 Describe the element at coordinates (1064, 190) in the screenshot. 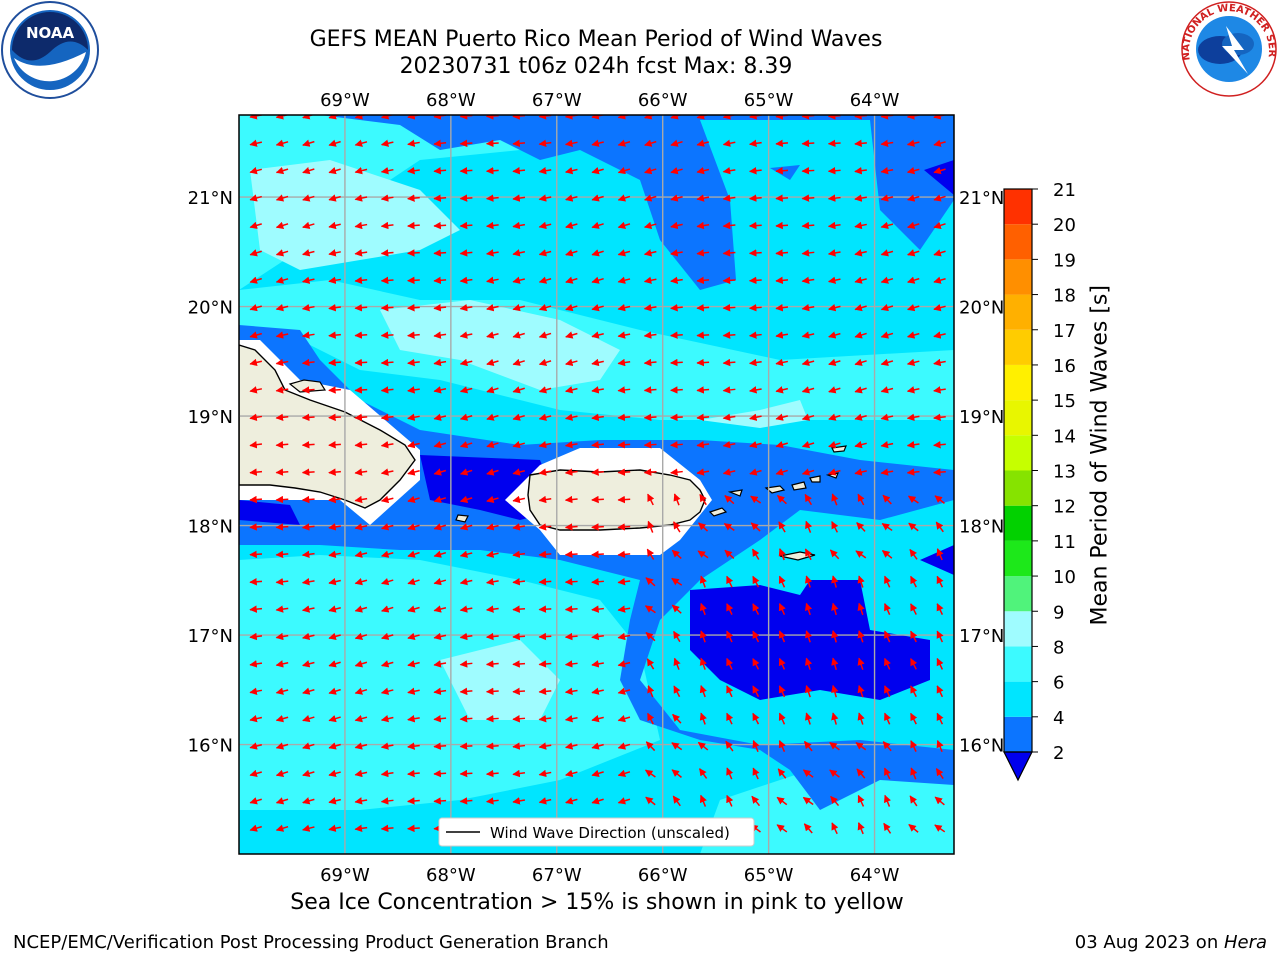

I see `colorbar-tick-label: 21` at that location.